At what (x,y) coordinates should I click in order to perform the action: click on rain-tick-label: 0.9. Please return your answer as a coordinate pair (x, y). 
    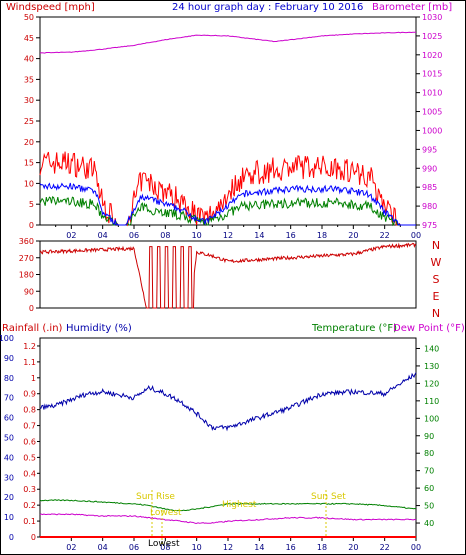
    Looking at the image, I should click on (29, 394).